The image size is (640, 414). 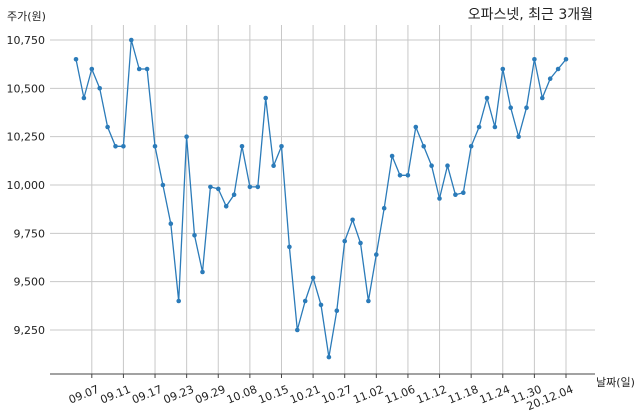 What do you see at coordinates (305, 395) in the screenshot?
I see `x-tick-label: 10.21` at bounding box center [305, 395].